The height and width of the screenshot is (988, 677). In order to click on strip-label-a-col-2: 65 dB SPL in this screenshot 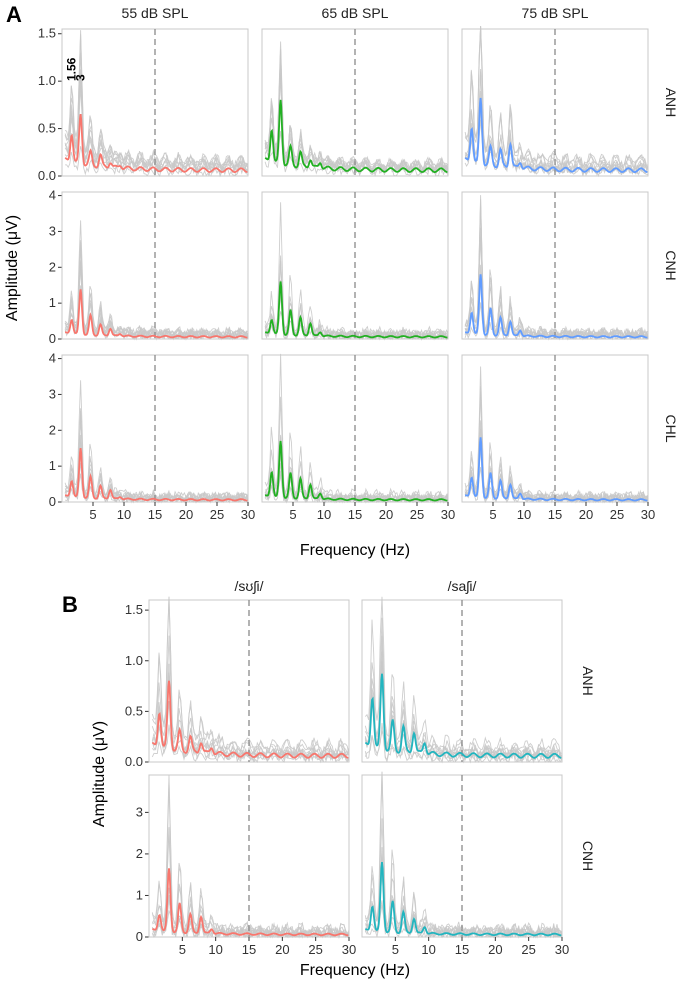, I will do `click(355, 13)`.